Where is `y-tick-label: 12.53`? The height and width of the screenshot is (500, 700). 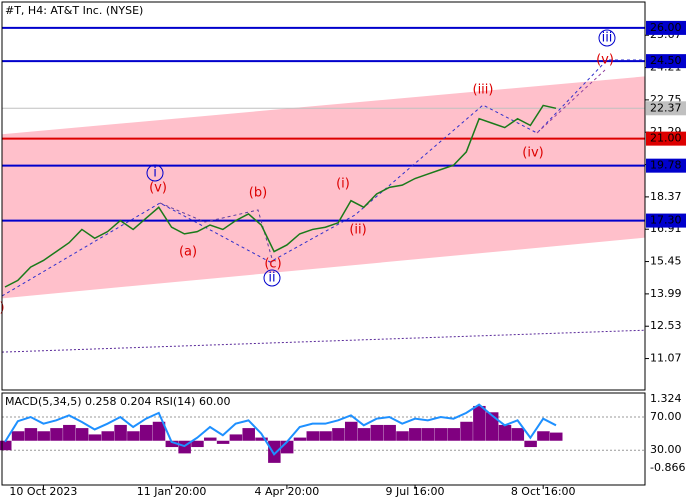 y-tick-label: 12.53 is located at coordinates (666, 325).